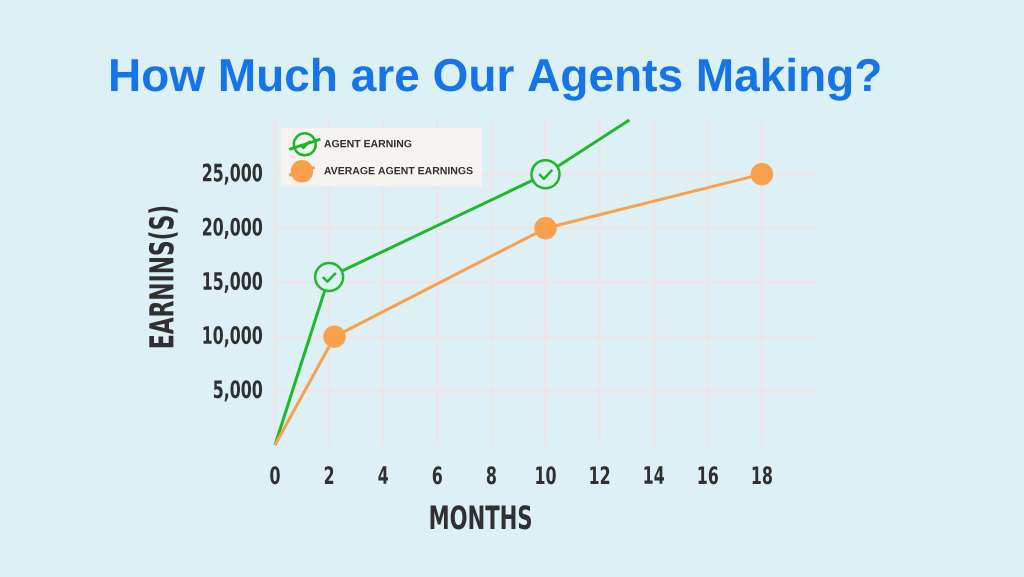 This screenshot has height=577, width=1024. I want to click on x-tick-label: 14, so click(654, 475).